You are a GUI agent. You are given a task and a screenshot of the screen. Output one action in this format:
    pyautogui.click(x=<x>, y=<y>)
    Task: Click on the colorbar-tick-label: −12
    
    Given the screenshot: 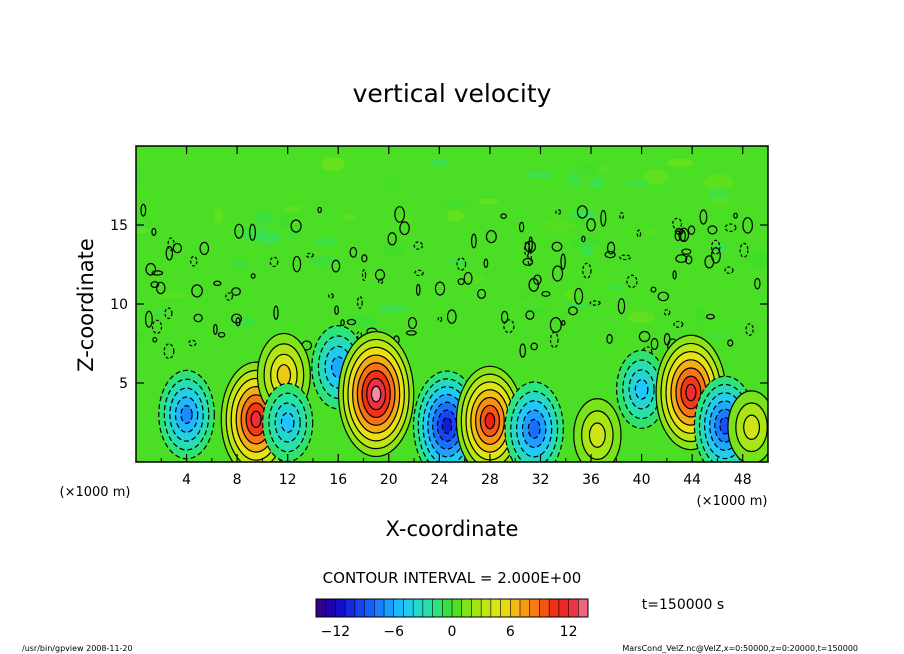 What is the action you would take?
    pyautogui.click(x=336, y=632)
    